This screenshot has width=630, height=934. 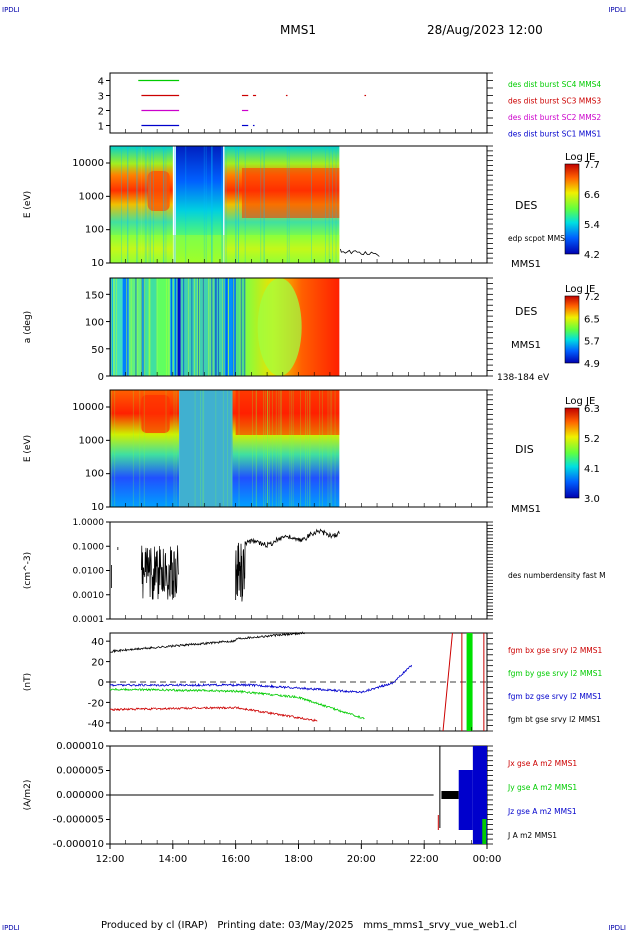 I want to click on colorbar-tick: 5.2, so click(x=592, y=439).